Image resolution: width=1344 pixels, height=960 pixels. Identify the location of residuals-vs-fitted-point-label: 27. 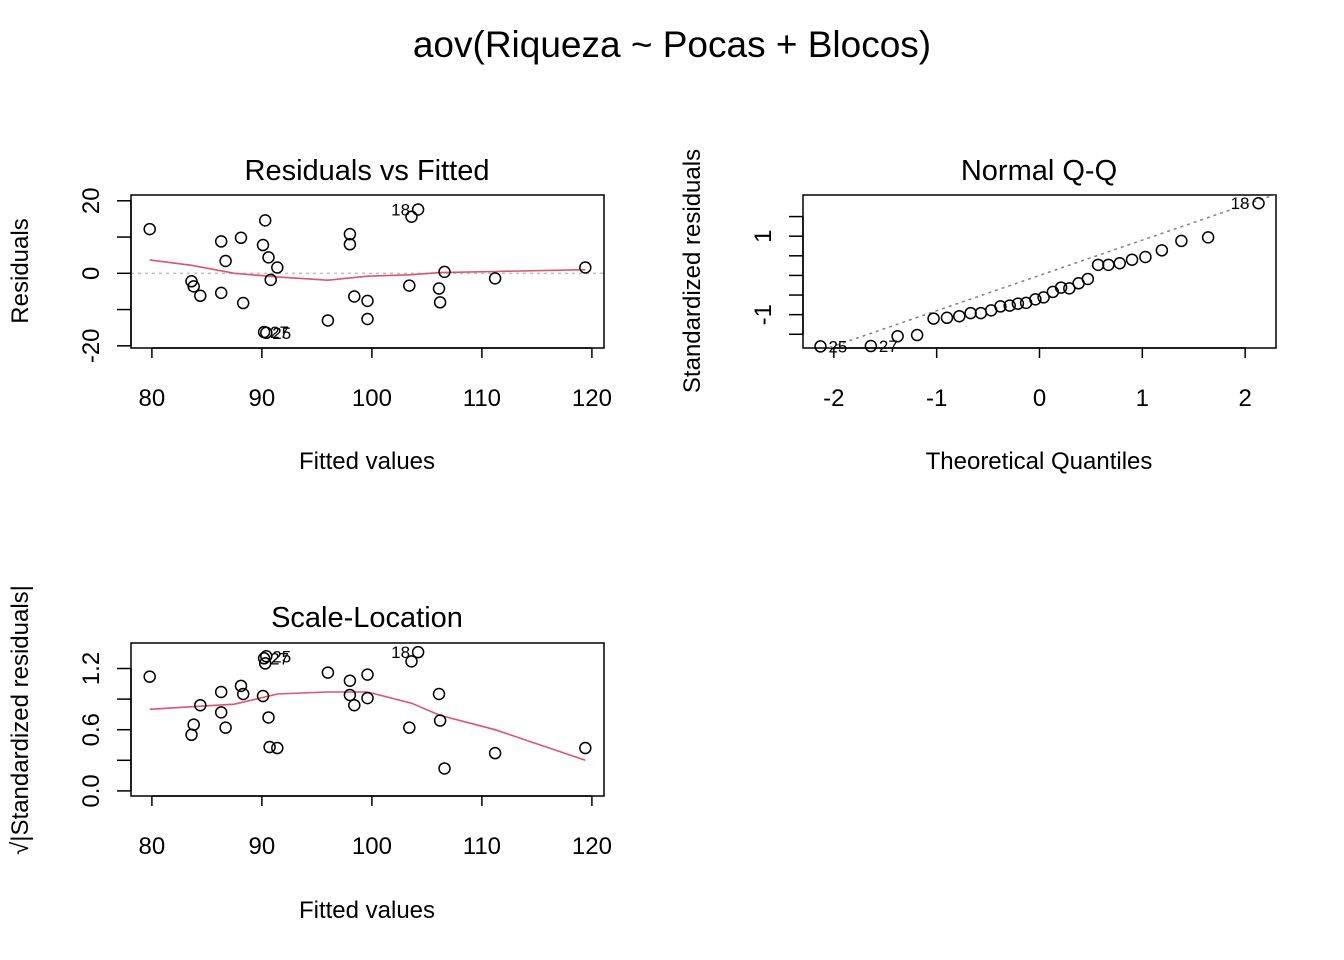
(279, 332).